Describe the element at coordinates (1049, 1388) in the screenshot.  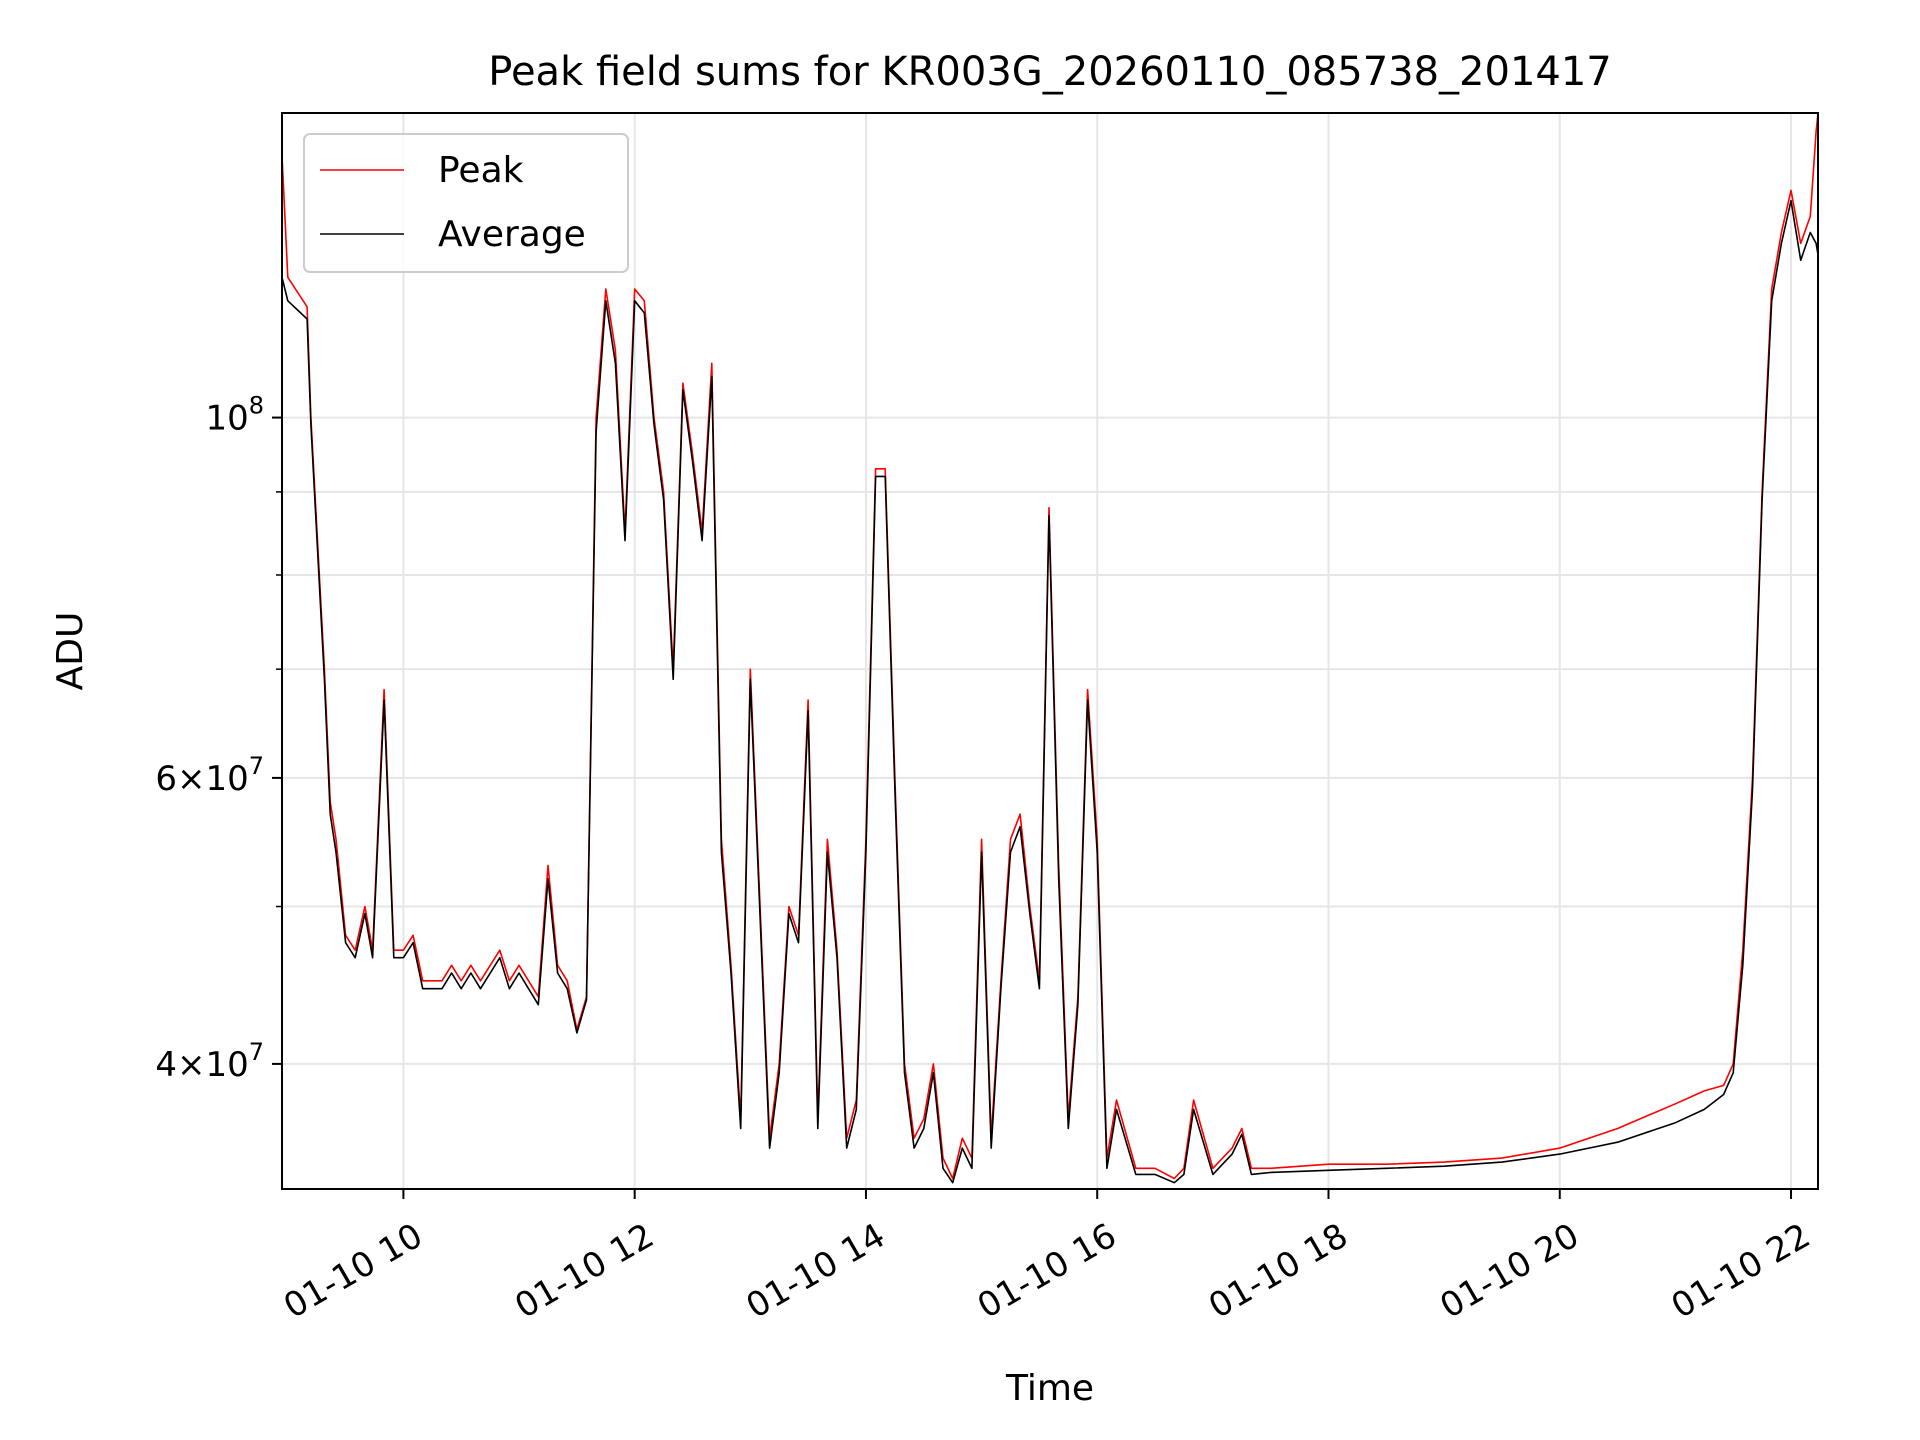
I see `x-axis-label: Time` at that location.